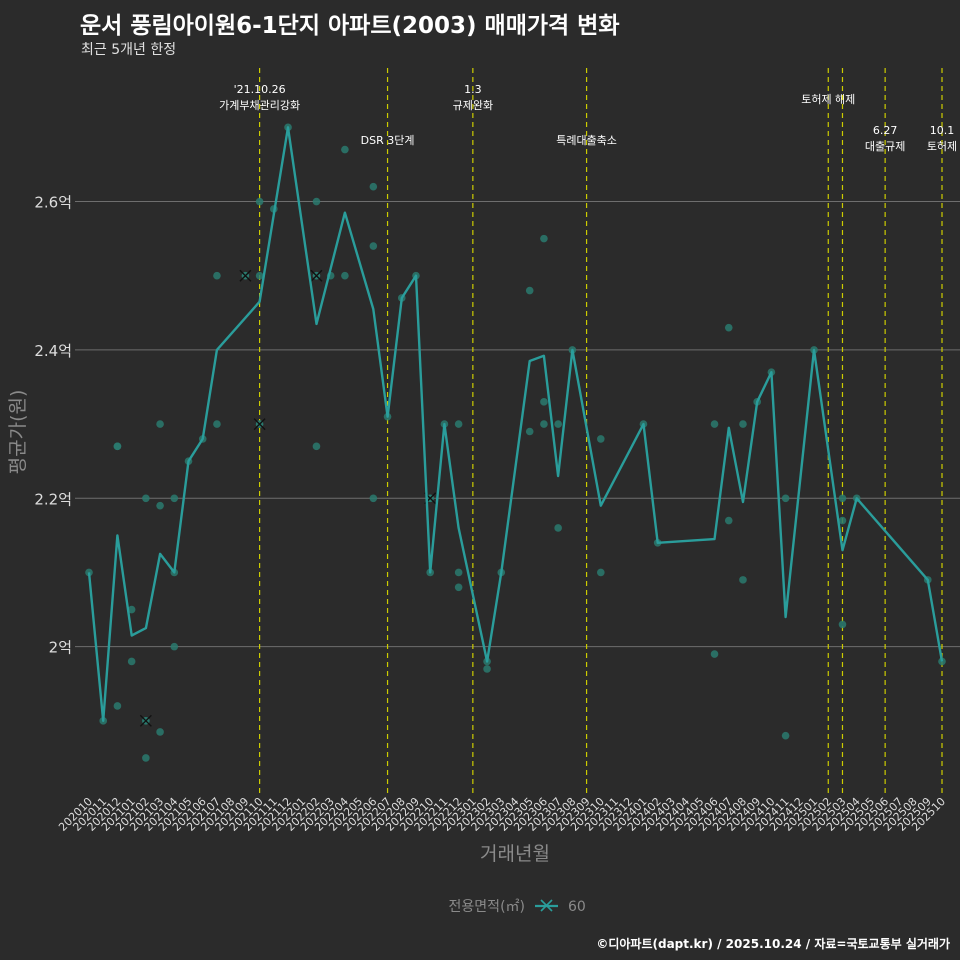  Describe the element at coordinates (53, 499) in the screenshot. I see `y-tick-label: 2.2억` at that location.